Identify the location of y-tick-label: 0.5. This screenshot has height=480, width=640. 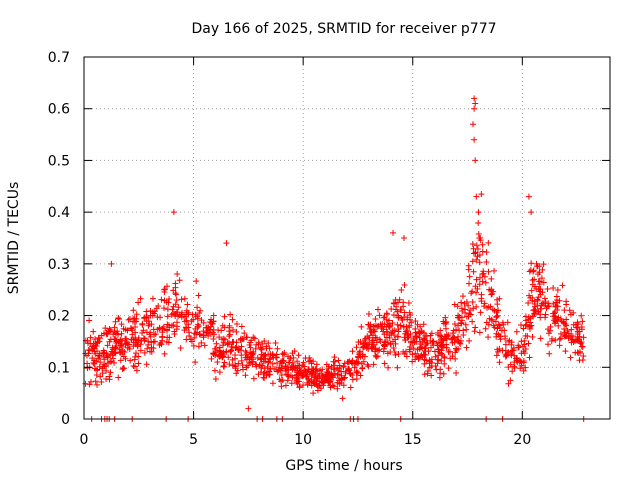
(59, 161).